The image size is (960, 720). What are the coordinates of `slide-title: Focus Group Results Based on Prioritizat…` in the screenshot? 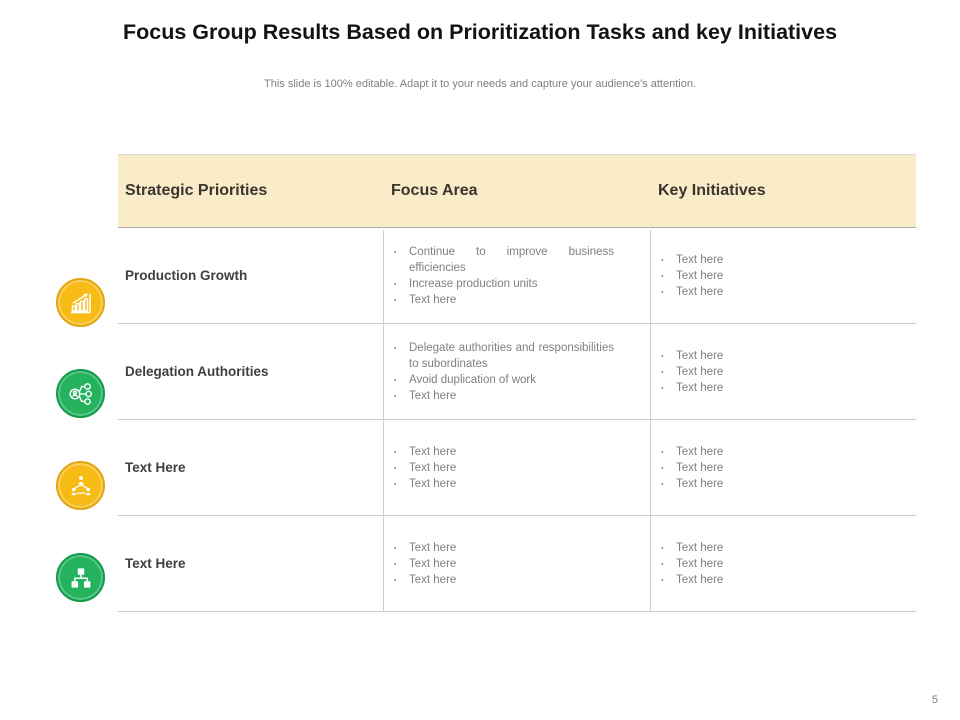 It's located at (480, 32).